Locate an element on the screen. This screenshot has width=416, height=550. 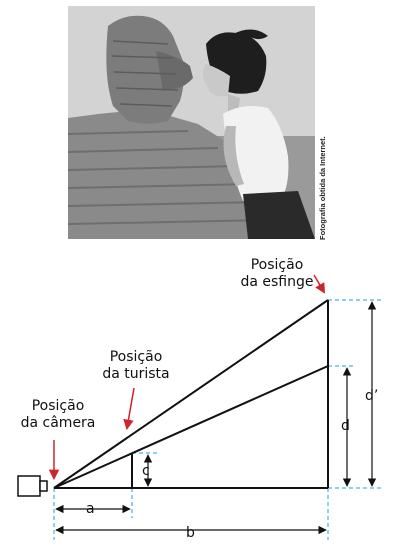
dim-d-label: d is located at coordinates (345, 426).